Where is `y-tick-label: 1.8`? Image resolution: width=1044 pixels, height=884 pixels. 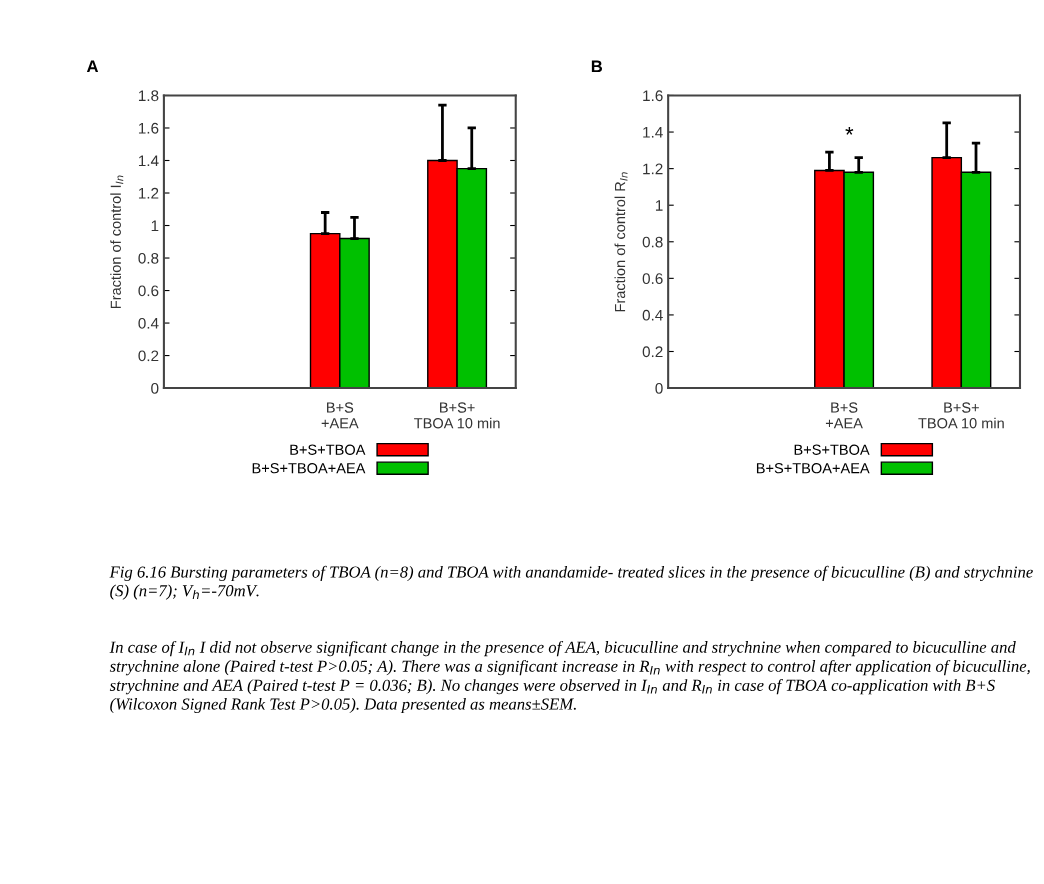
y-tick-label: 1.8 is located at coordinates (148, 96).